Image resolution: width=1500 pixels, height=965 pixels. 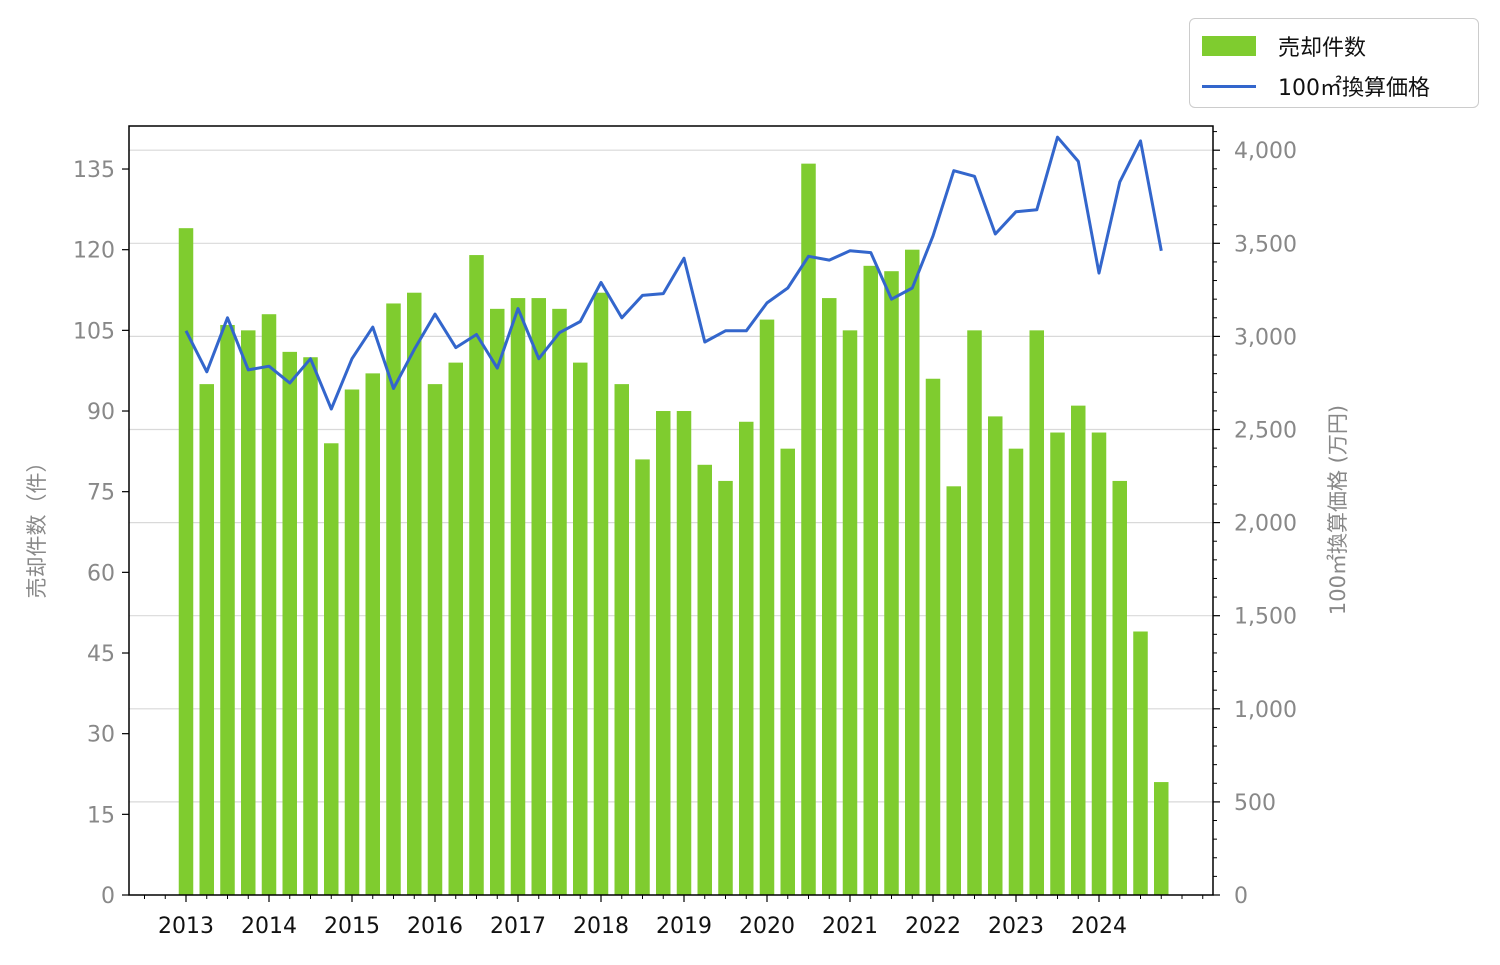 What do you see at coordinates (101, 573) in the screenshot?
I see `left-tick-label: 60` at bounding box center [101, 573].